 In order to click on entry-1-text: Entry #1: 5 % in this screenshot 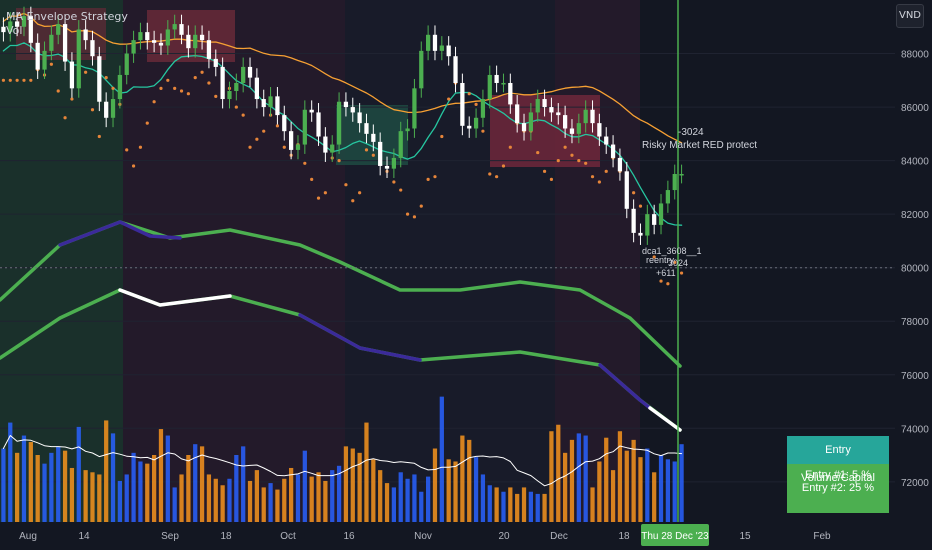, I will do `click(838, 475)`.